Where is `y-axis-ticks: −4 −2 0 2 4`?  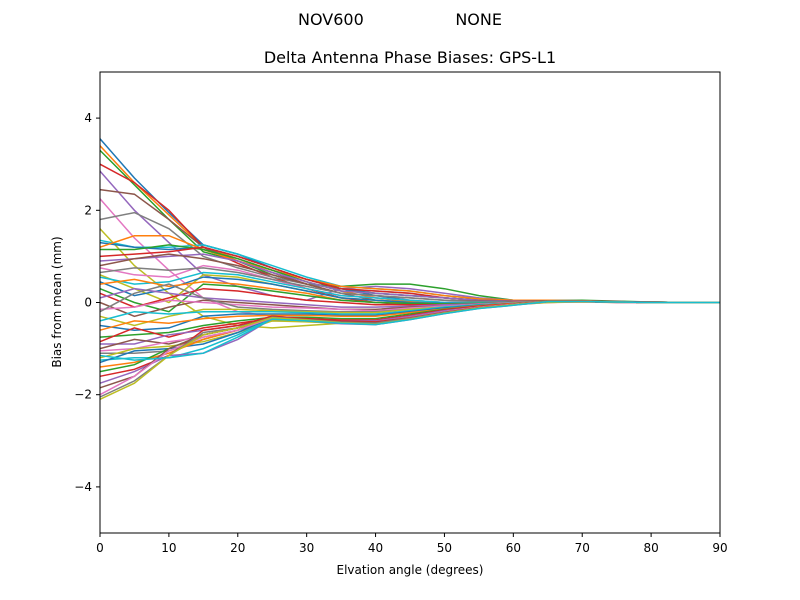 y-axis-ticks: −4 −2 0 2 4 is located at coordinates (87, 302).